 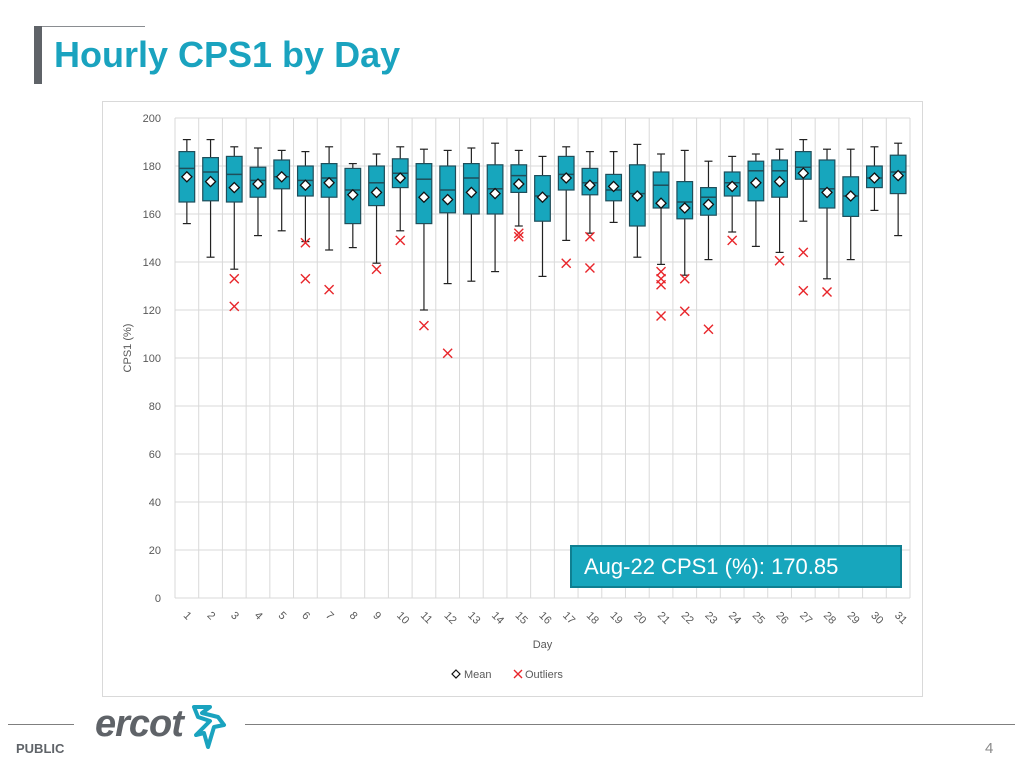 What do you see at coordinates (41, 724) in the screenshot?
I see `footer-divider-left` at bounding box center [41, 724].